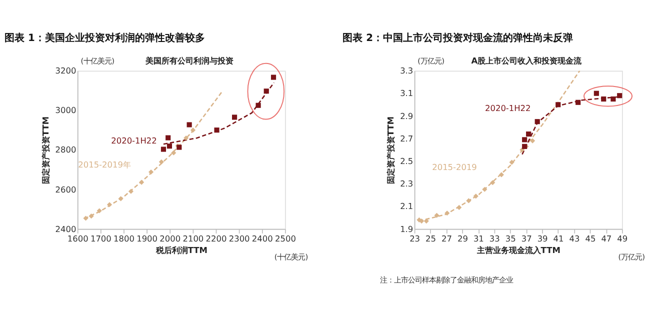 This screenshot has height=323, width=650. Describe the element at coordinates (447, 239) in the screenshot. I see `x-tick-label: 27` at that location.